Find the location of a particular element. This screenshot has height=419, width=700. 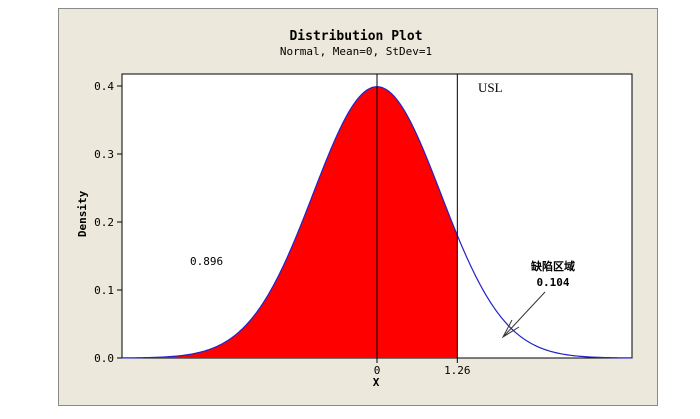

y-axis-ticks: 0.0 0.1 0.2 0.3 0.4 is located at coordinates (108, 222).